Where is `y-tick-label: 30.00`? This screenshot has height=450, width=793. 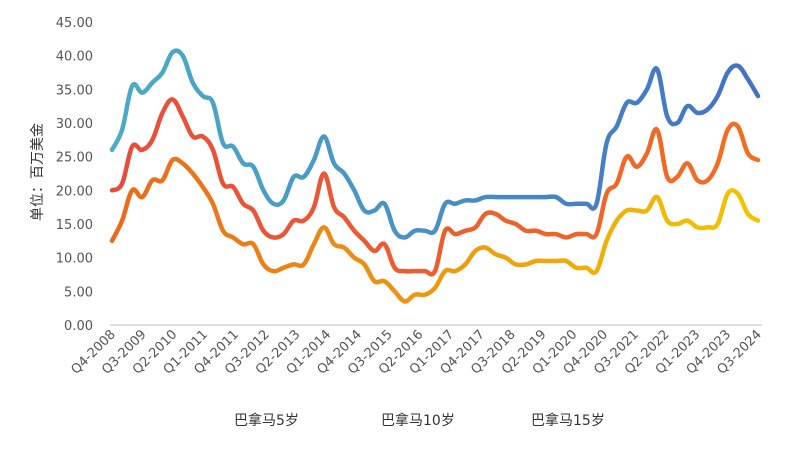 y-tick-label: 30.00 is located at coordinates (74, 124).